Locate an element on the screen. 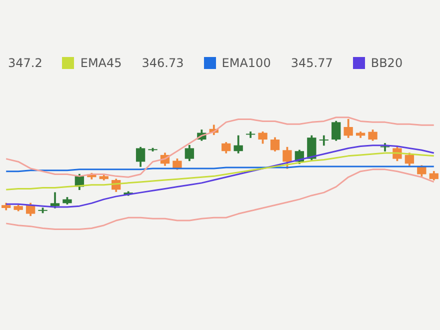 This screenshot has height=330, width=440. legend-label: EMA45 is located at coordinates (100, 63).